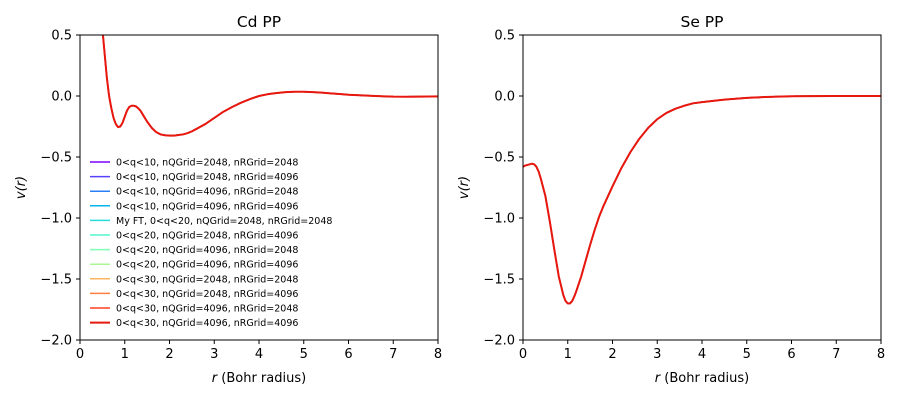 This screenshot has width=900, height=400. What do you see at coordinates (207, 294) in the screenshot?
I see `legend-entry: 0<q<30, nQGrid=2048, nRGrid=4096` at bounding box center [207, 294].